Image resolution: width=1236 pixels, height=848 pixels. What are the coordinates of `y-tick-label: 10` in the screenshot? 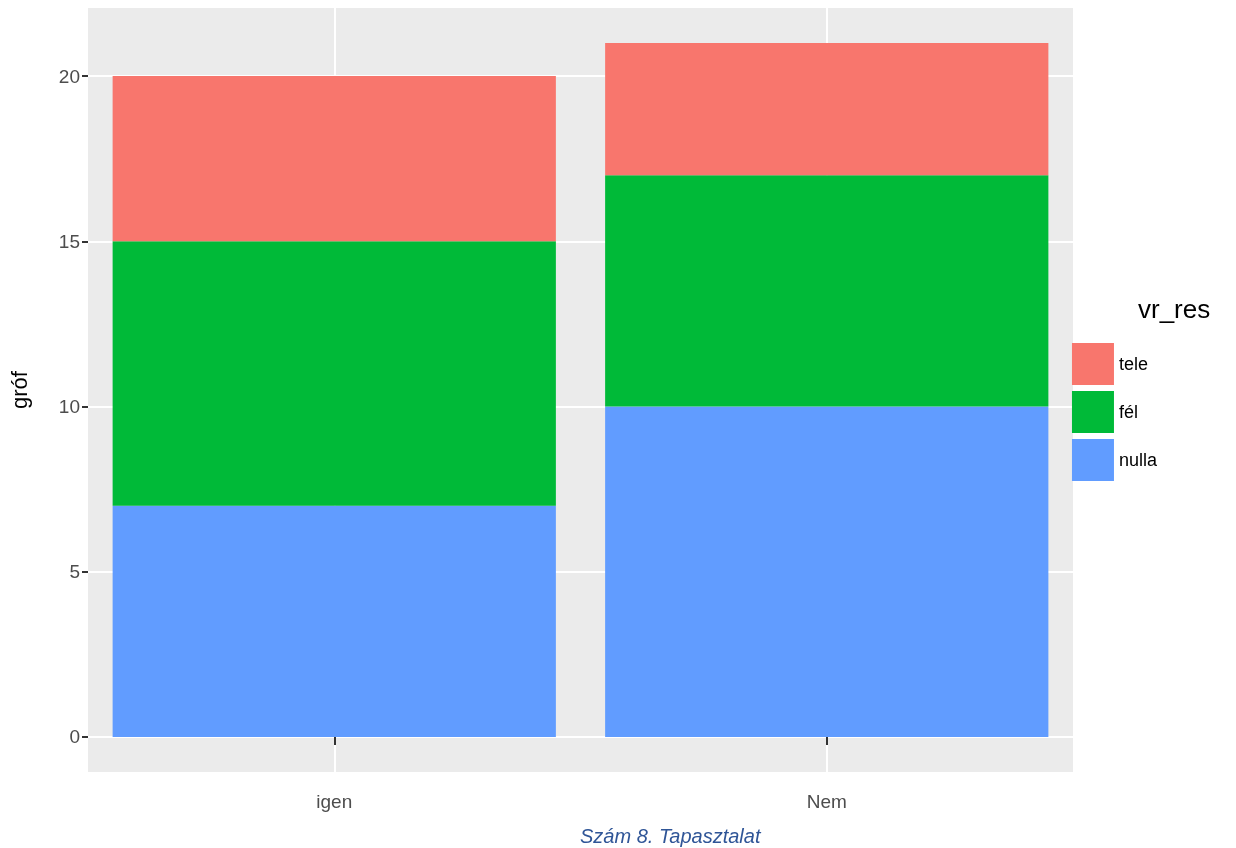 It's located at (69, 407).